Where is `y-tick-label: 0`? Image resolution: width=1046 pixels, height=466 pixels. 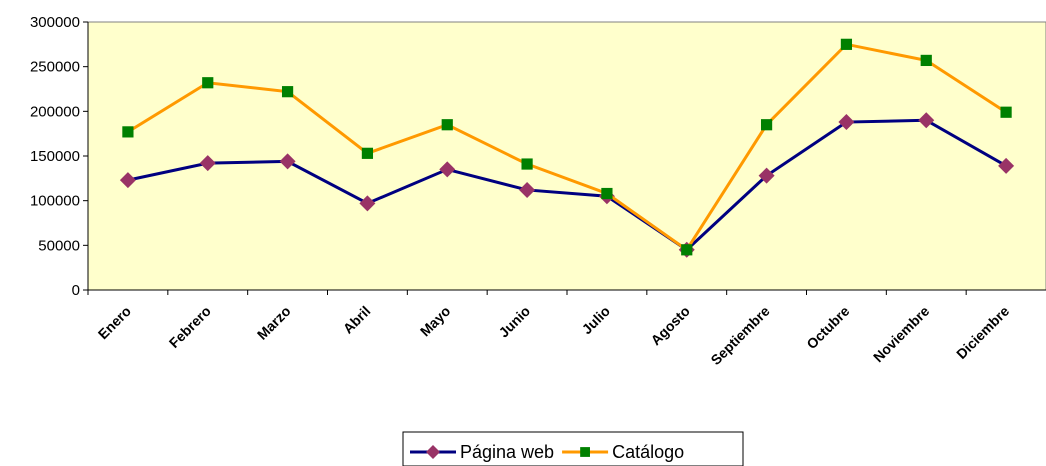
y-tick-label: 0 is located at coordinates (76, 290).